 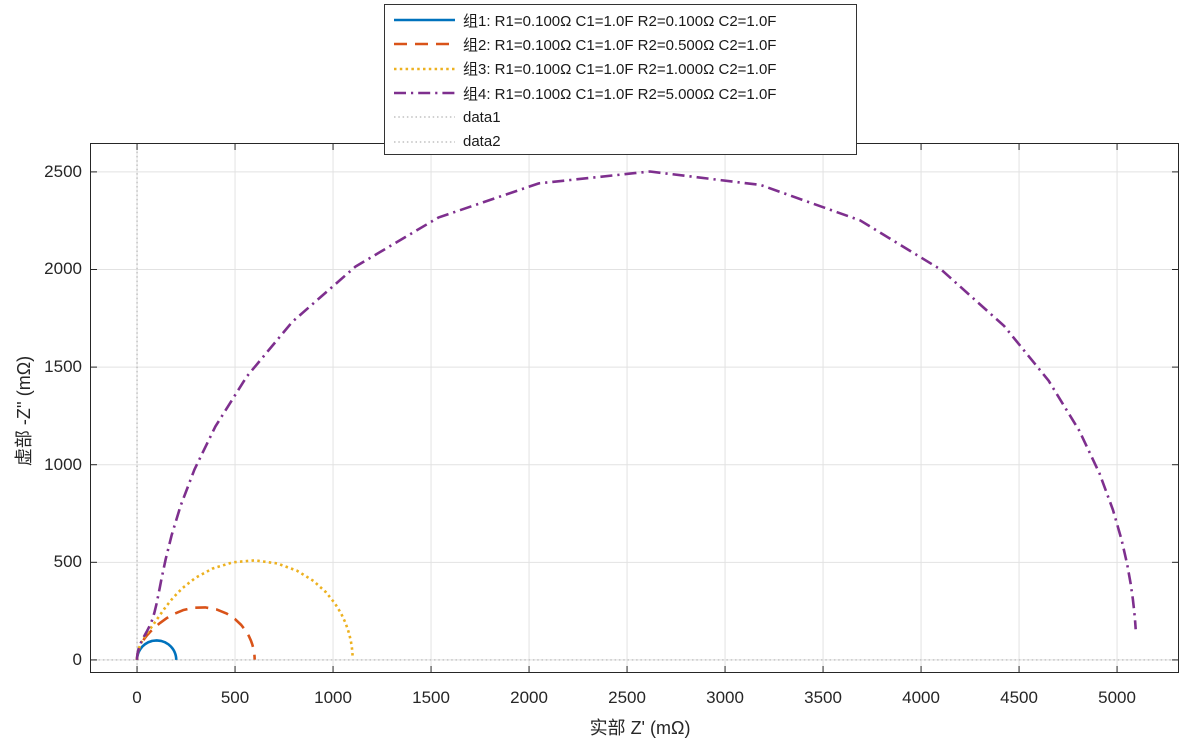 What do you see at coordinates (63, 171) in the screenshot?
I see `y-tick-label-2500: 2500` at bounding box center [63, 171].